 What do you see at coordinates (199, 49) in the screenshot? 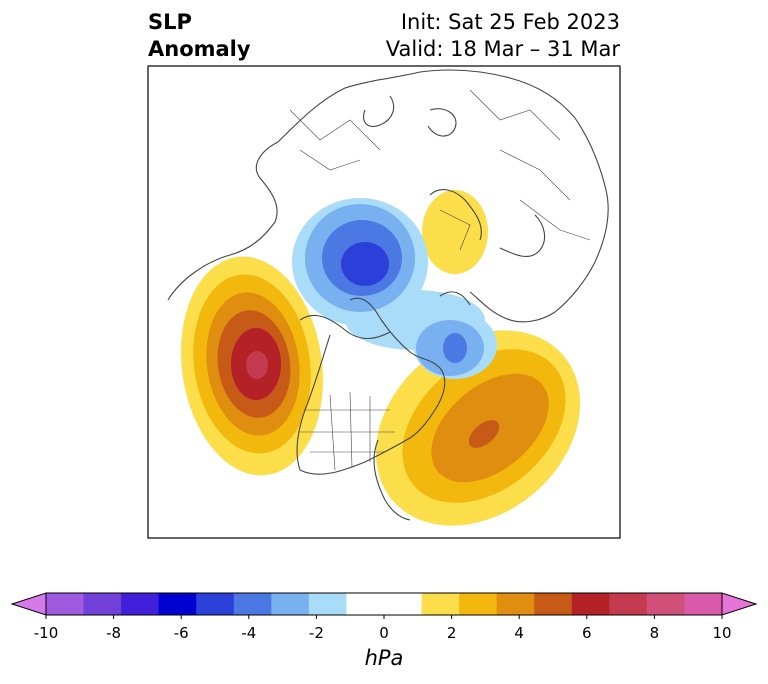
I see `title-anomaly: Anomaly` at bounding box center [199, 49].